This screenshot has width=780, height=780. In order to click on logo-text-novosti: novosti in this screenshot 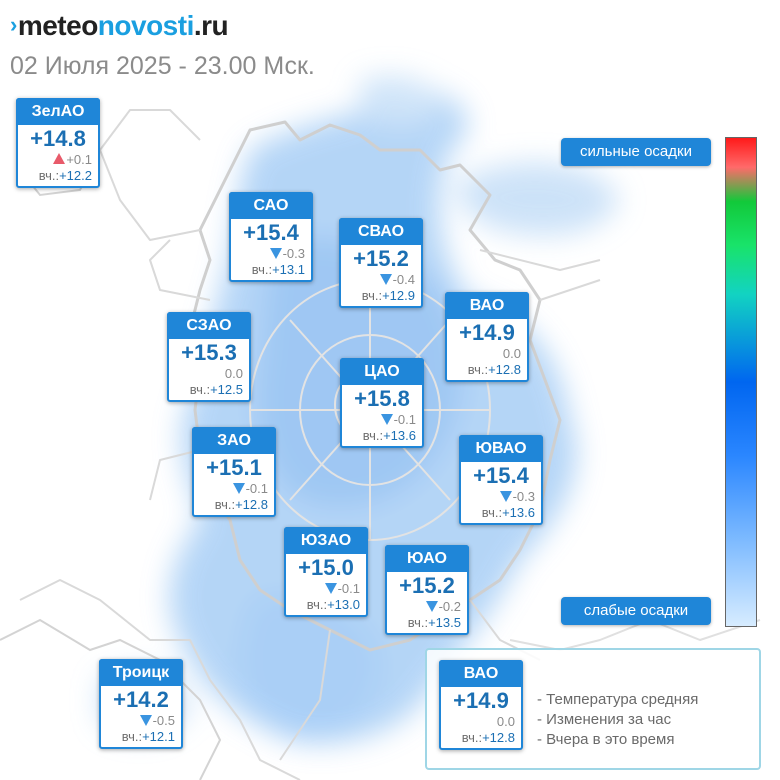, I will do `click(146, 25)`.